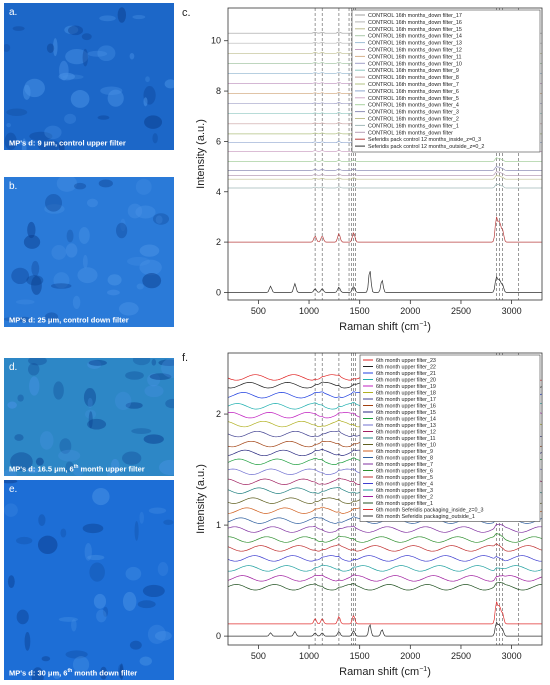  Describe the element at coordinates (415, 64) in the screenshot. I see `legend-entry: CONTROL 16th months_down filter_10` at that location.